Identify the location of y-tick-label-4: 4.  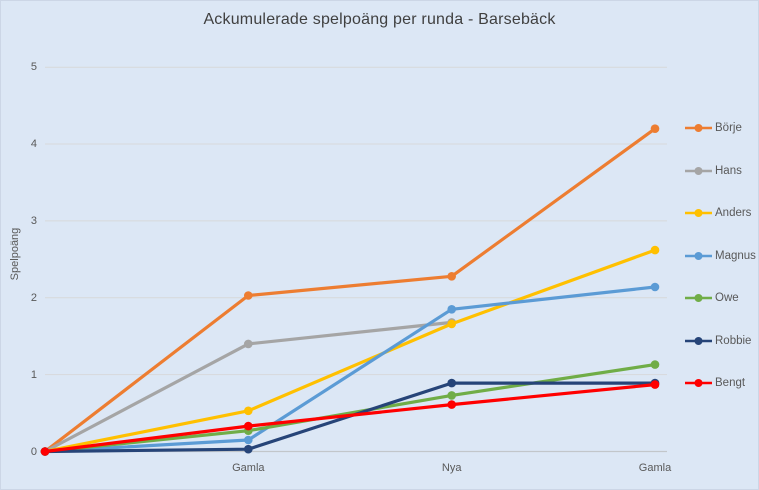
(33, 144).